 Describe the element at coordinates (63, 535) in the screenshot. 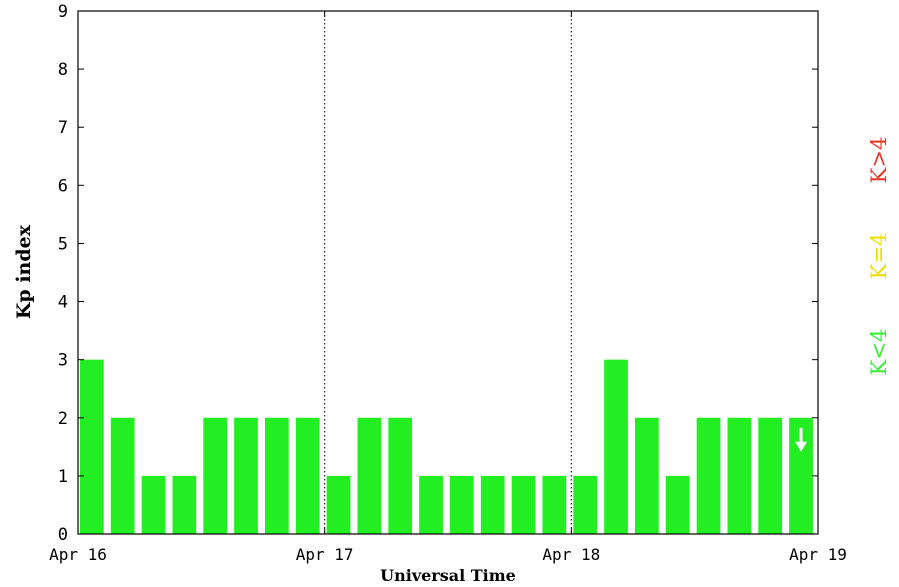

I see `y-tick-label: 0` at that location.